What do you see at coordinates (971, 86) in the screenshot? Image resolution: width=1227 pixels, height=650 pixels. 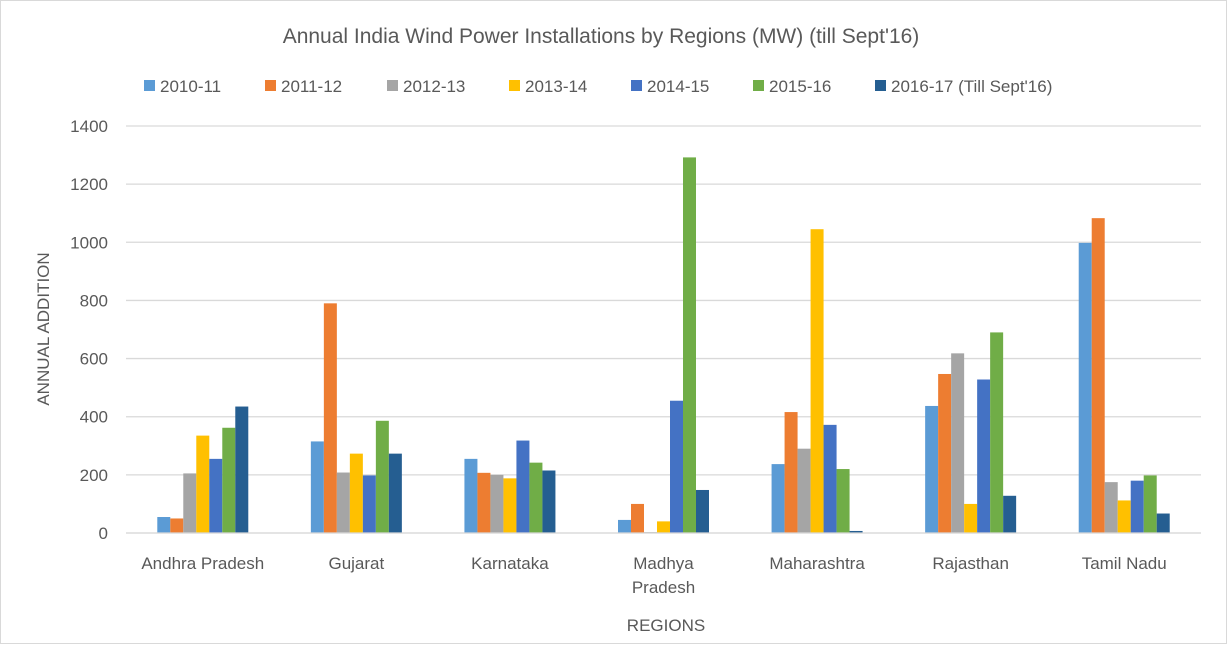 I see `legend-label: 2016-17 (Till Sept'16)` at bounding box center [971, 86].